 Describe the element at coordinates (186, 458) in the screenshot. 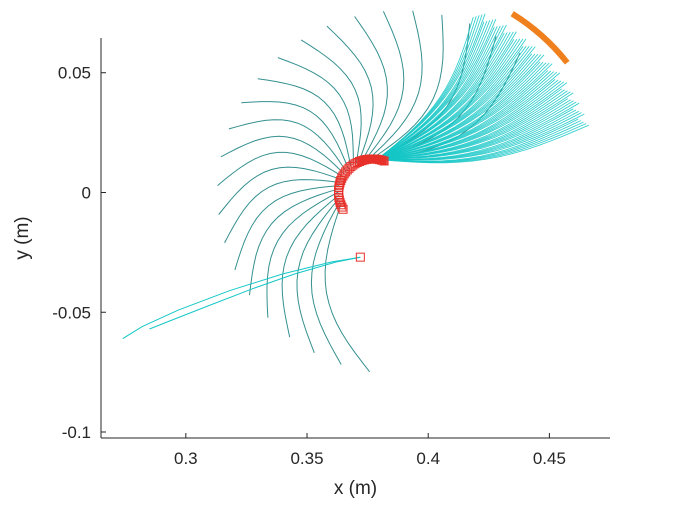

I see `x-tick-label: 0.3` at that location.